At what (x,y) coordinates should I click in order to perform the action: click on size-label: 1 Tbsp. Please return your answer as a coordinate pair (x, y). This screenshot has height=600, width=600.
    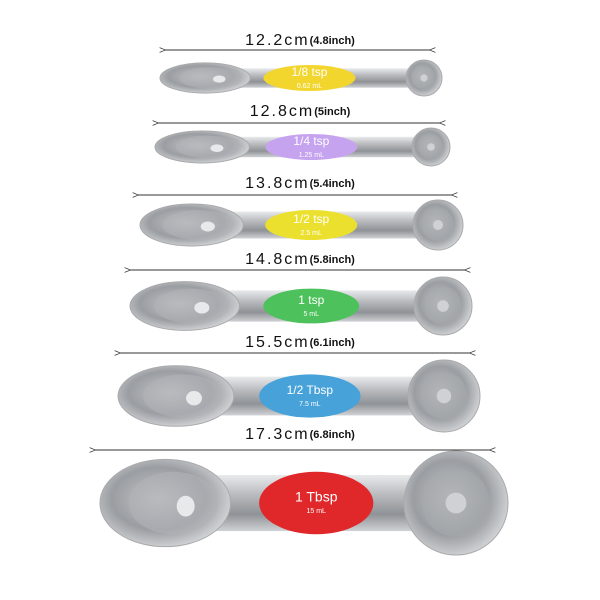
    Looking at the image, I should click on (316, 497).